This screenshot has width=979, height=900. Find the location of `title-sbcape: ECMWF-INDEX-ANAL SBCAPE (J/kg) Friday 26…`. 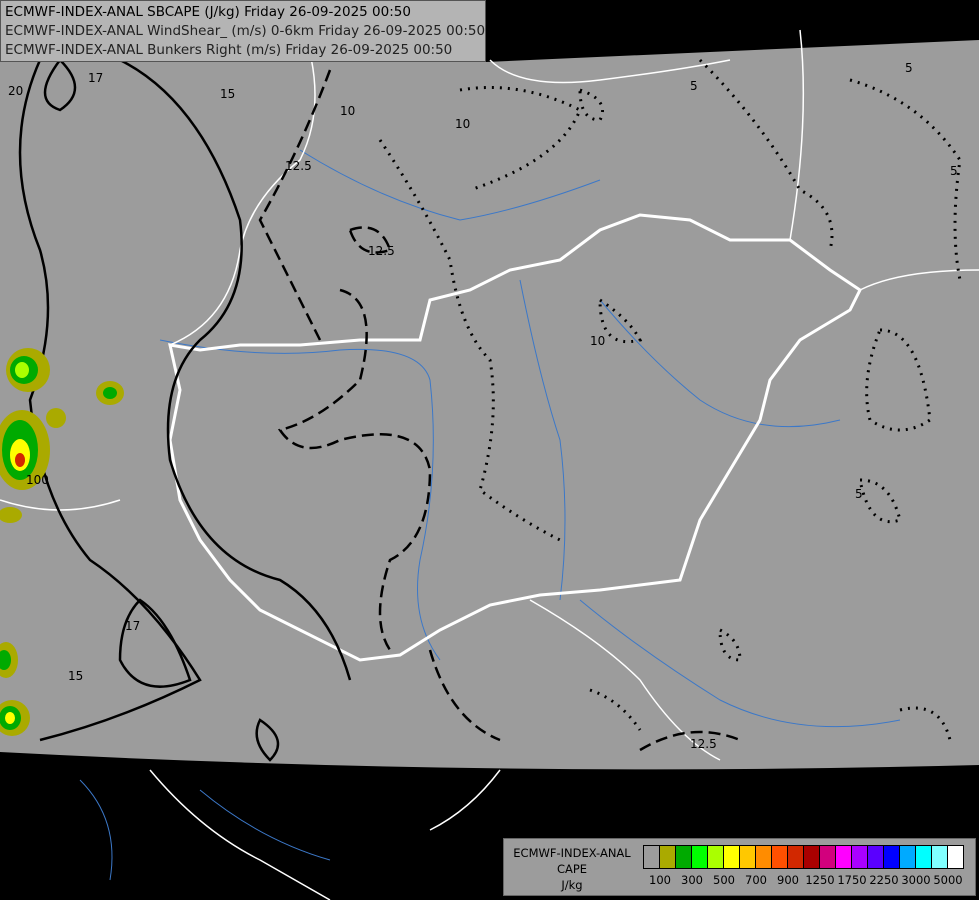

title-sbcape: ECMWF-INDEX-ANAL SBCAPE (J/kg) Friday 26… is located at coordinates (208, 12).